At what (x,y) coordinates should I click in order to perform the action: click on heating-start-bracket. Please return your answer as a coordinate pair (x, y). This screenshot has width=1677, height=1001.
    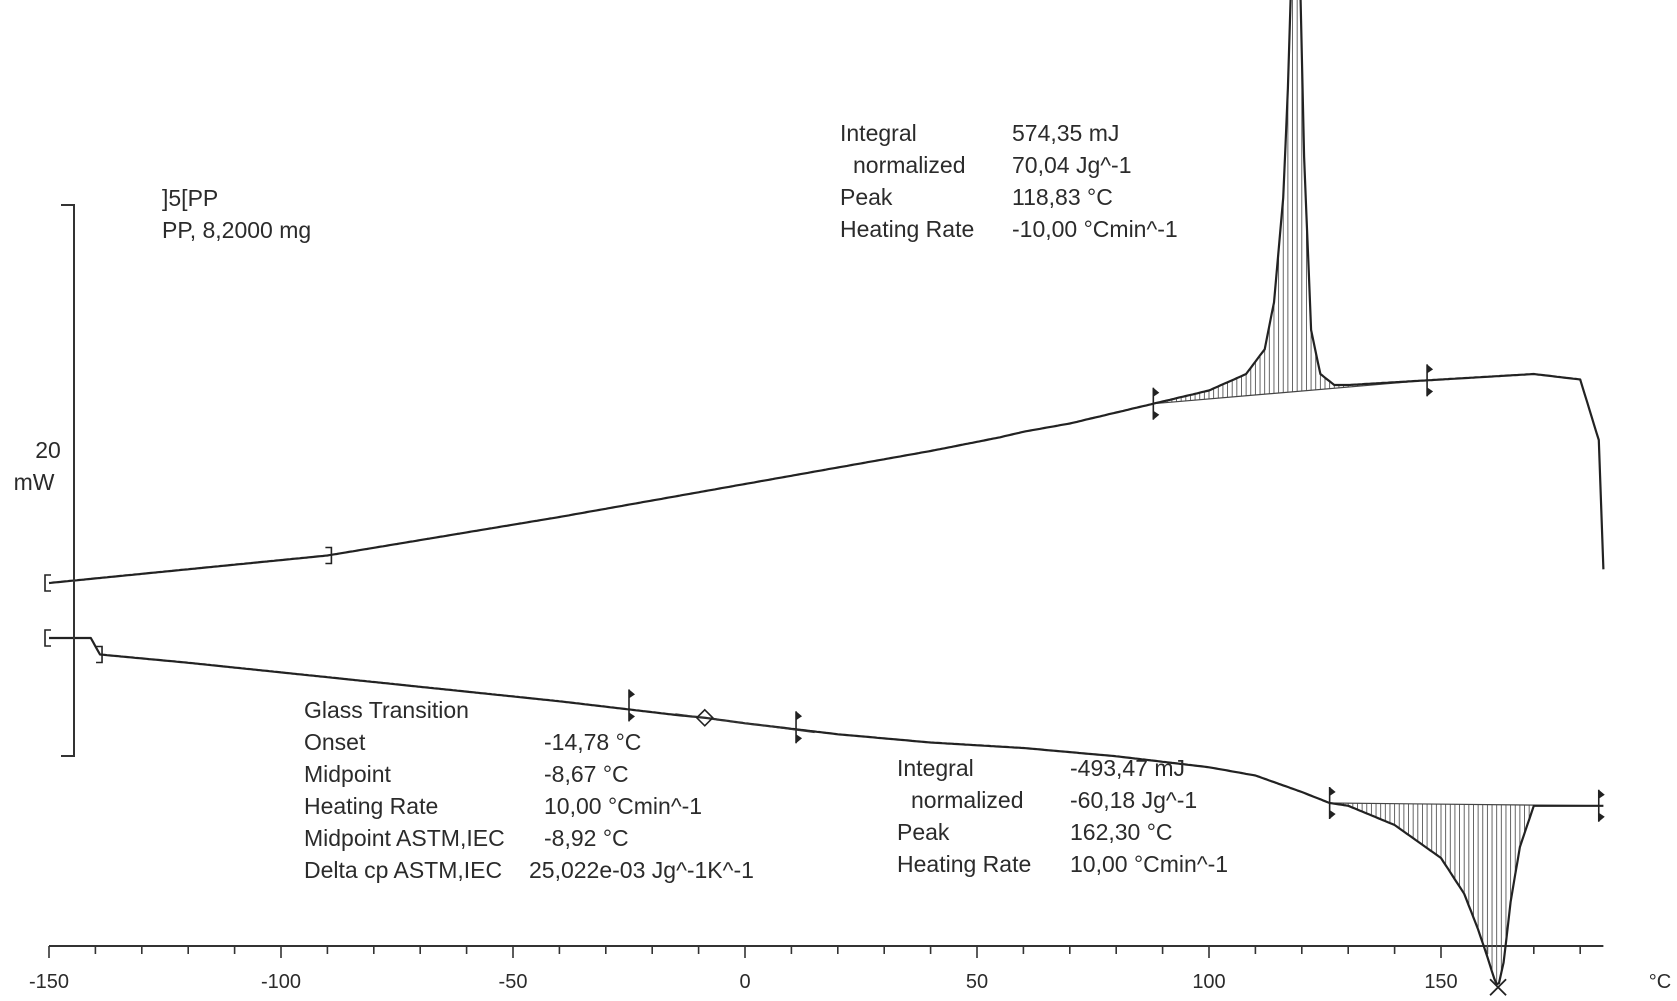
    Looking at the image, I should click on (47, 638).